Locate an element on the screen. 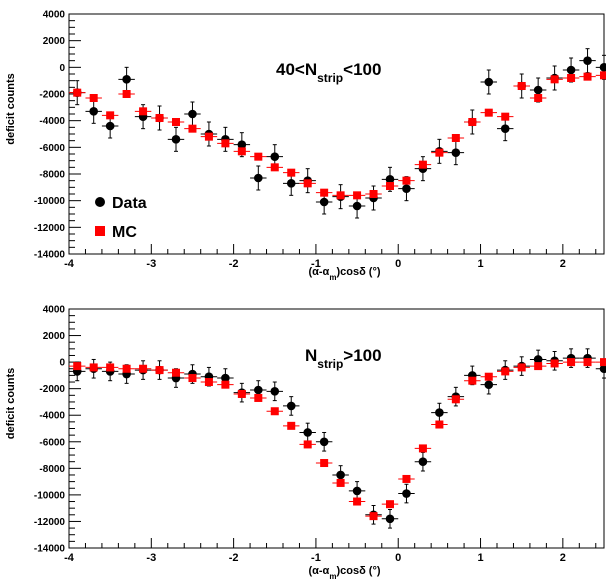 The width and height of the screenshot is (606, 581). x-axis-label: (α-αm)cosδ (°) is located at coordinates (344, 573).